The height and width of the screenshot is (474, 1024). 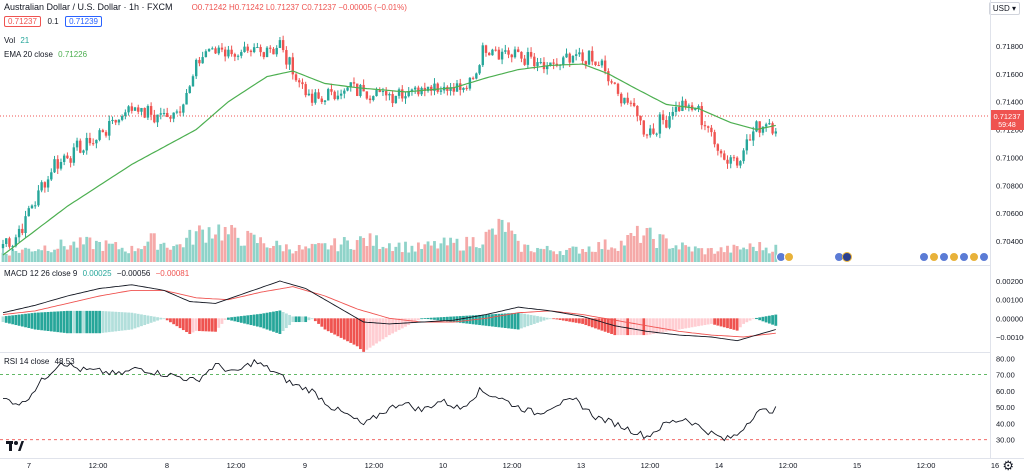 What do you see at coordinates (47, 54) in the screenshot?
I see `ema-legend: EMA 20 close 0.71226` at bounding box center [47, 54].